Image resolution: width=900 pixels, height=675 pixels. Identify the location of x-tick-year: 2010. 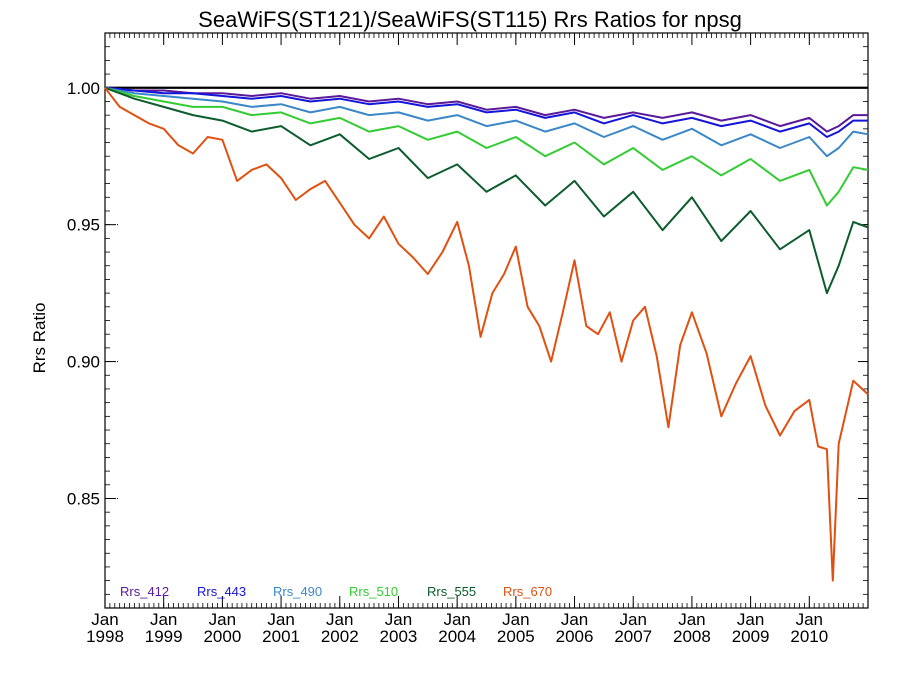
(809, 636).